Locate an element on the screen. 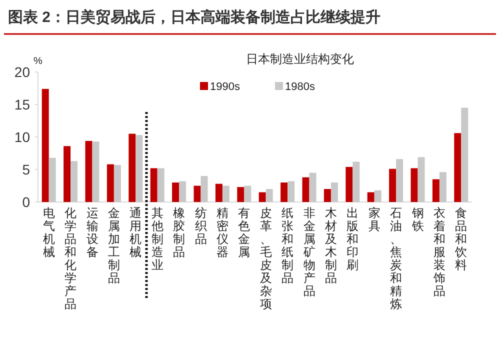  y-tick-label: 20 is located at coordinates (22, 72).